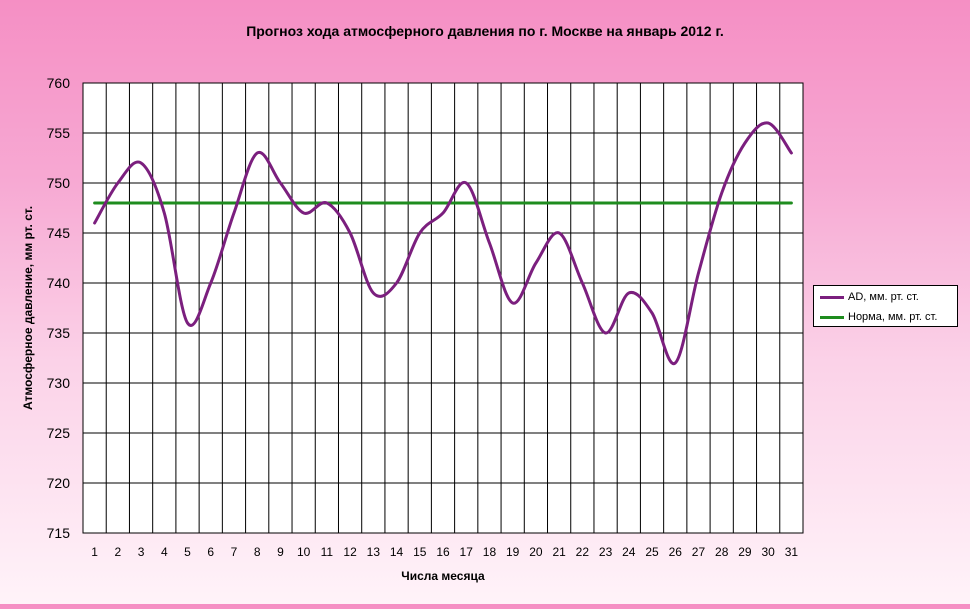  I want to click on x-axis-label: Числа месяца, so click(443, 576).